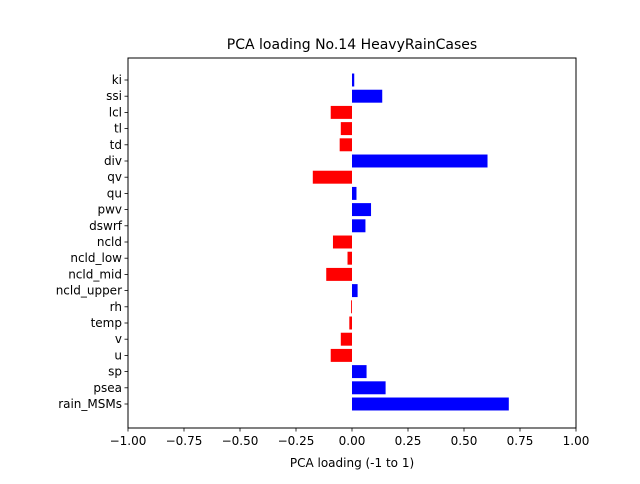  What do you see at coordinates (359, 372) in the screenshot?
I see `bar-sp` at bounding box center [359, 372].